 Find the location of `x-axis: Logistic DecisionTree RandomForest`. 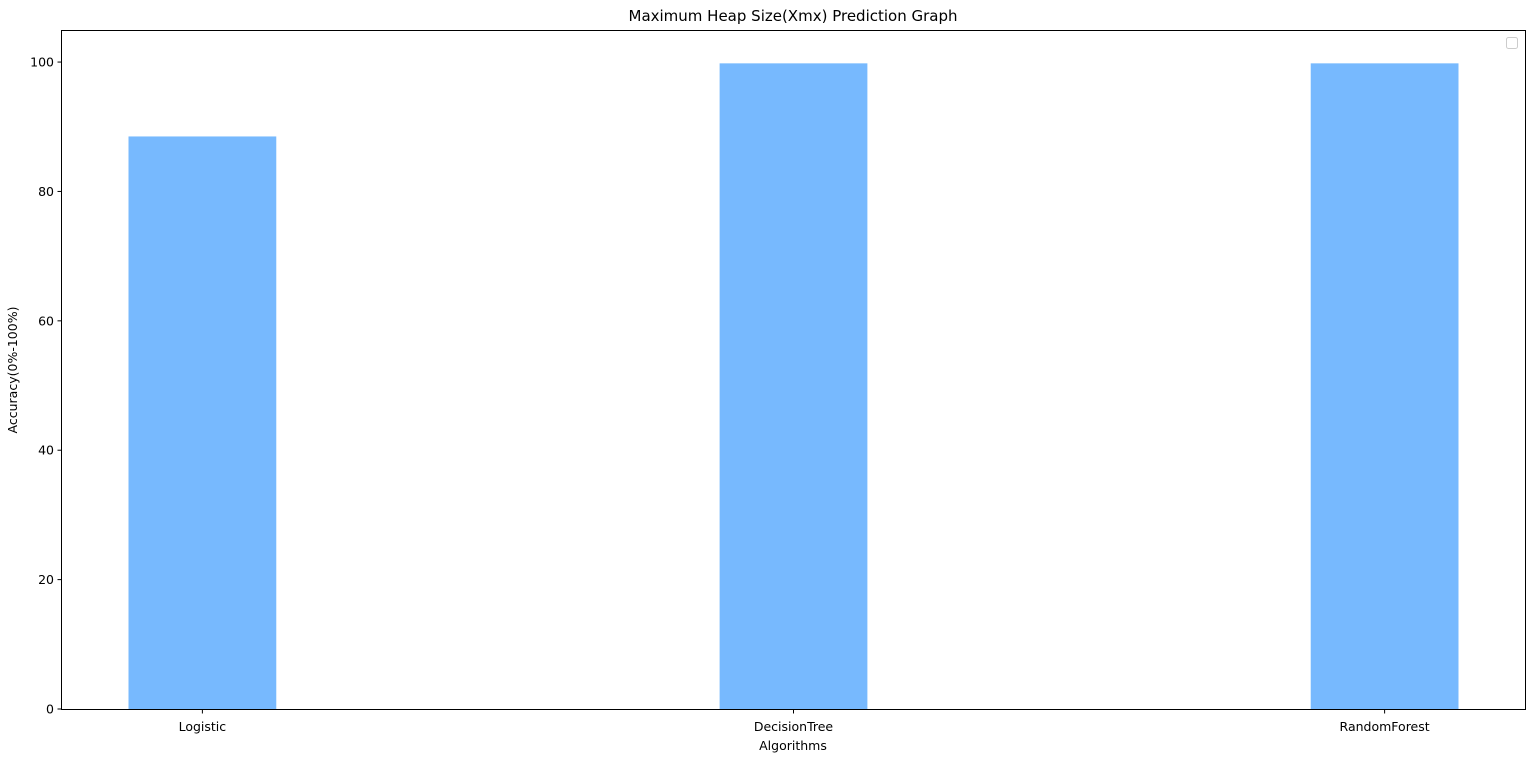

x-axis: Logistic DecisionTree RandomForest is located at coordinates (804, 721).